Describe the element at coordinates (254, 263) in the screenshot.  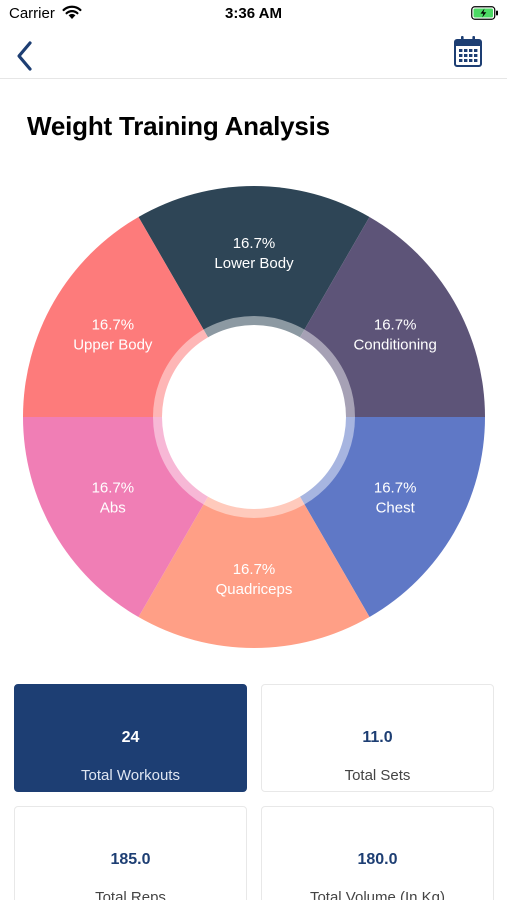
I see `slice-category-label: Lower Body` at that location.